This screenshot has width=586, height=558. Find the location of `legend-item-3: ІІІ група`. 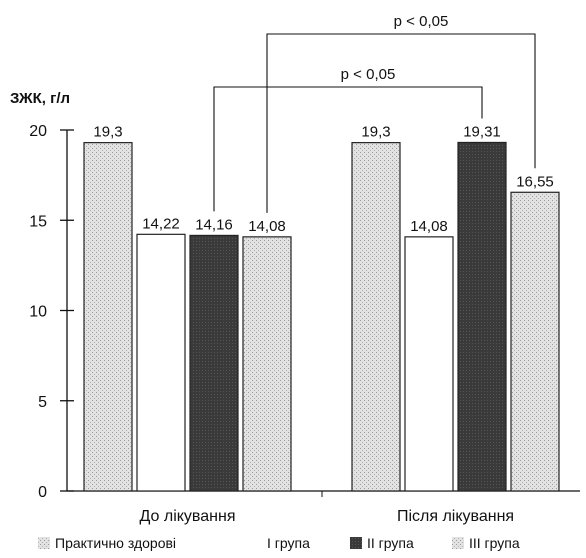

legend-item-3: ІІІ група is located at coordinates (486, 543).